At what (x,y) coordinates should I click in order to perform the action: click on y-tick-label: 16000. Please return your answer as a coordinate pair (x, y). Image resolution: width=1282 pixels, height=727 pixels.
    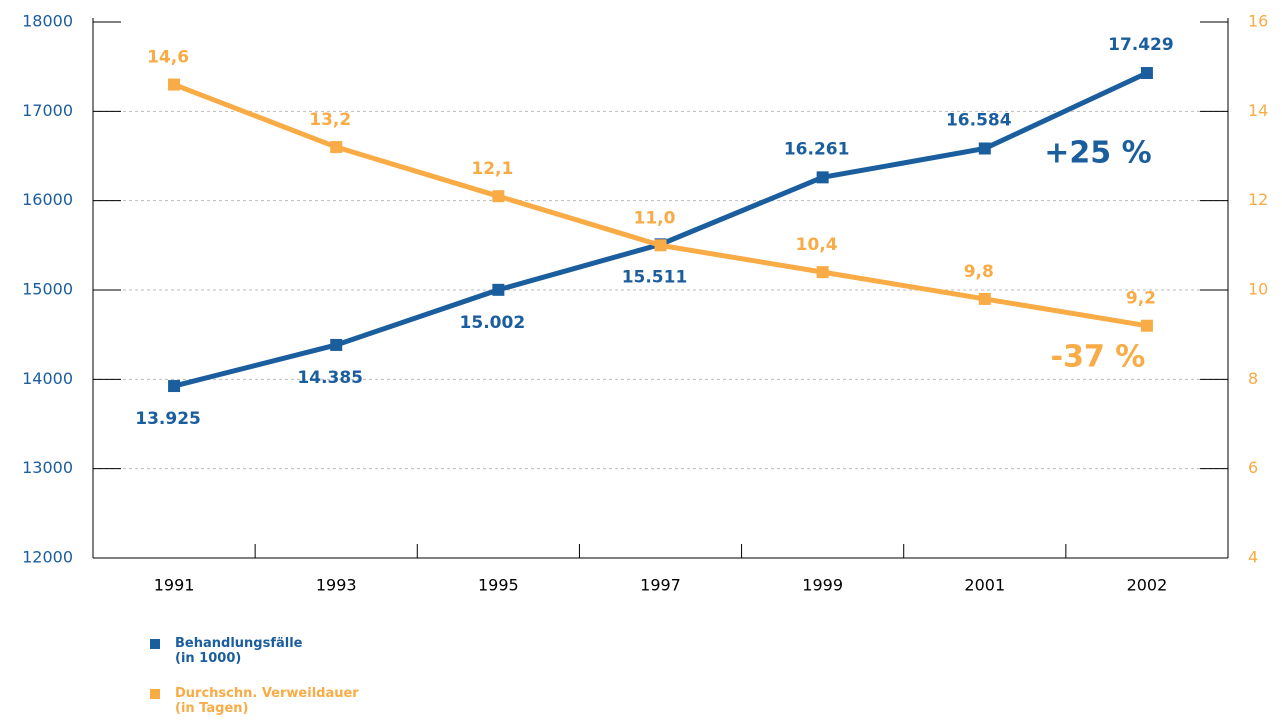
    Looking at the image, I should click on (47, 199).